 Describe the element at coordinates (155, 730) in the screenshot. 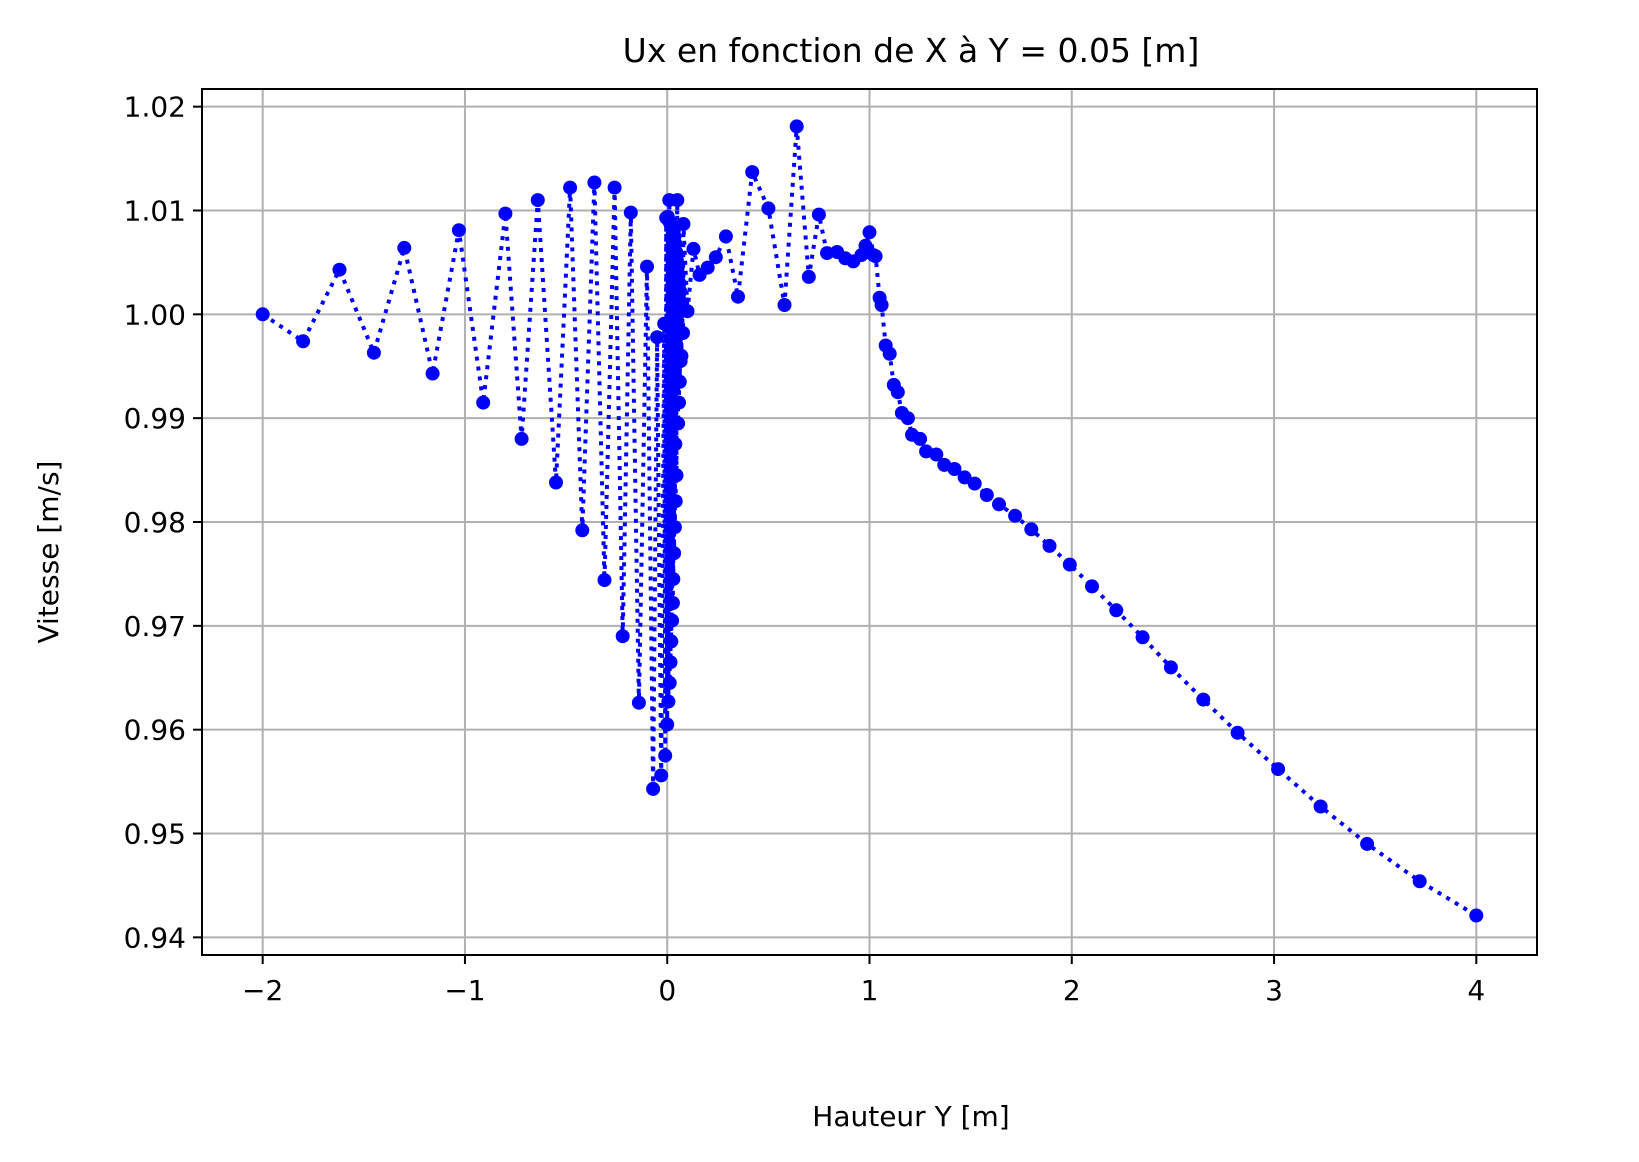

I see `y-tick-label: 0.96` at that location.